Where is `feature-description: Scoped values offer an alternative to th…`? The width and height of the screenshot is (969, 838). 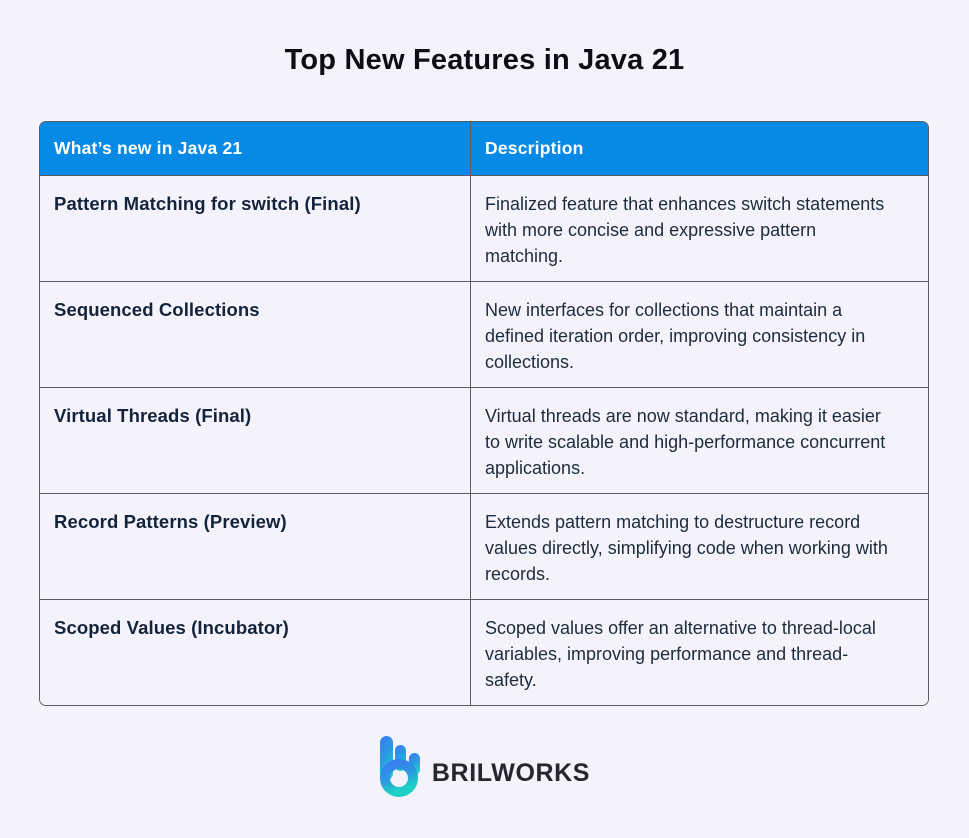
feature-description: Scoped values offer an alternative to th… is located at coordinates (680, 654).